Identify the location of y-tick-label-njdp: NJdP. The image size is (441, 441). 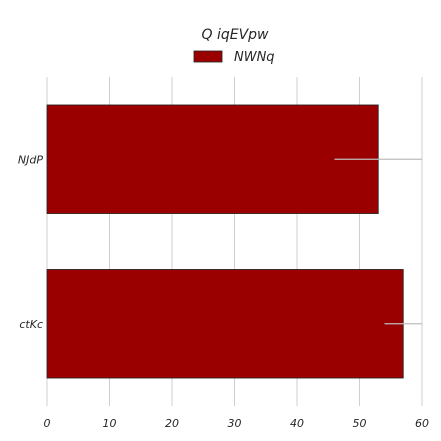
(30, 159).